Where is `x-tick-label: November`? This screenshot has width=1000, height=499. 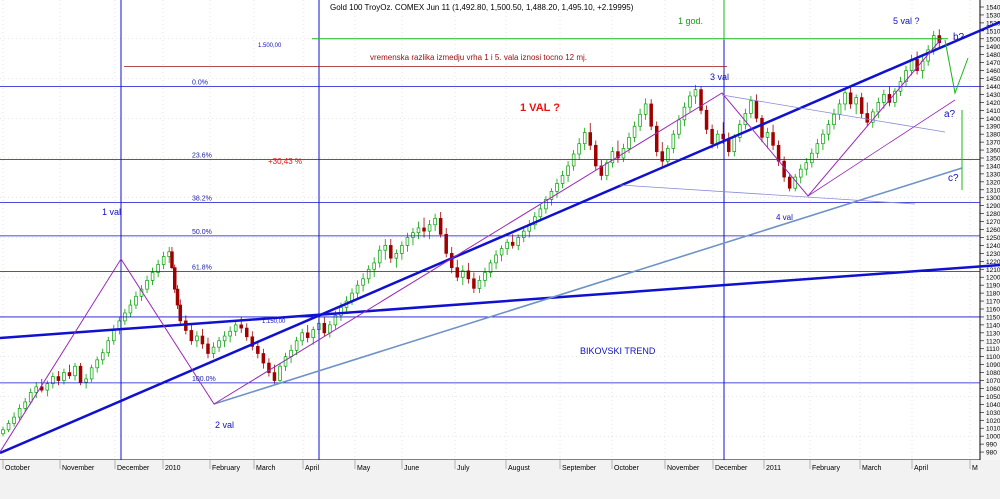
x-tick-label: November is located at coordinates (683, 468).